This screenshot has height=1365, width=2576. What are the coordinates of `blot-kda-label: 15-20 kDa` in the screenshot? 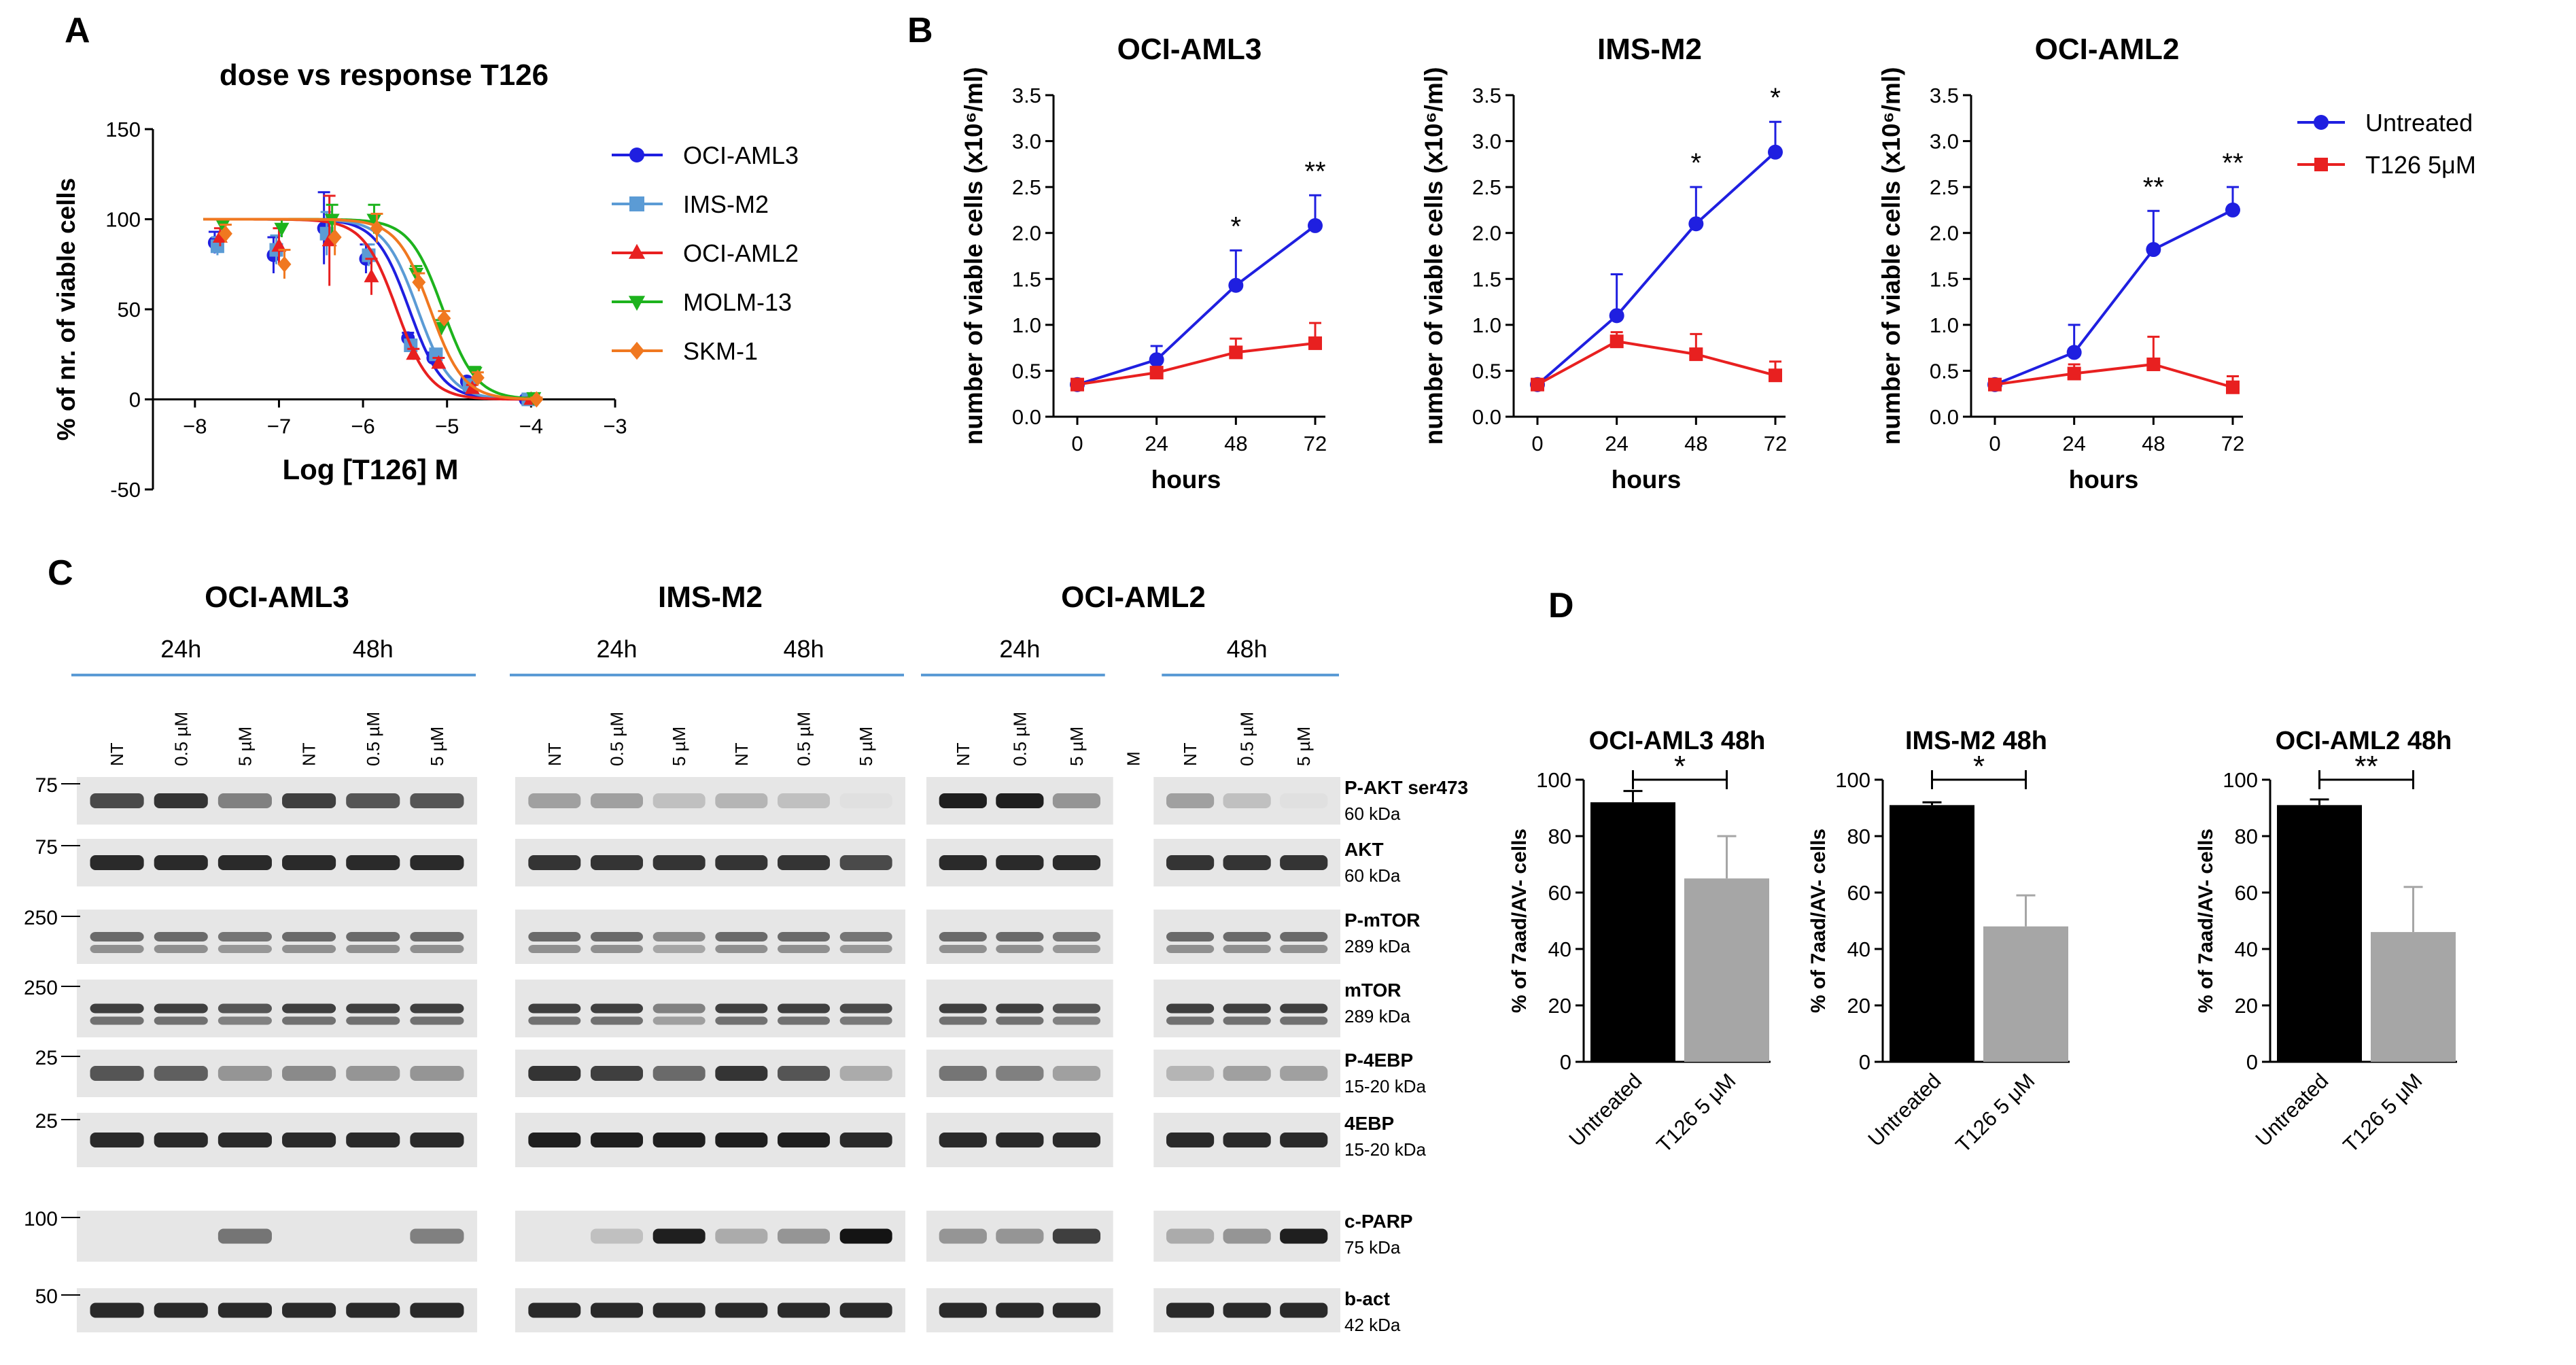 It's located at (1385, 1086).